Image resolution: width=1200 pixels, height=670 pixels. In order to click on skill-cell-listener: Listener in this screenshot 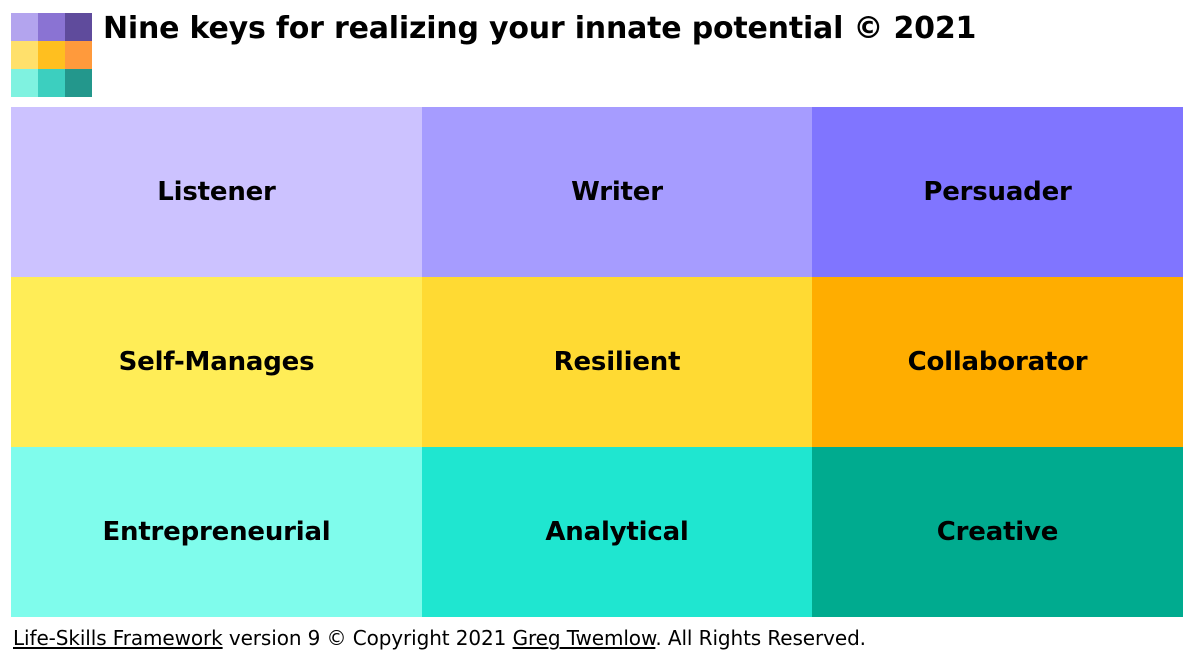, I will do `click(216, 192)`.